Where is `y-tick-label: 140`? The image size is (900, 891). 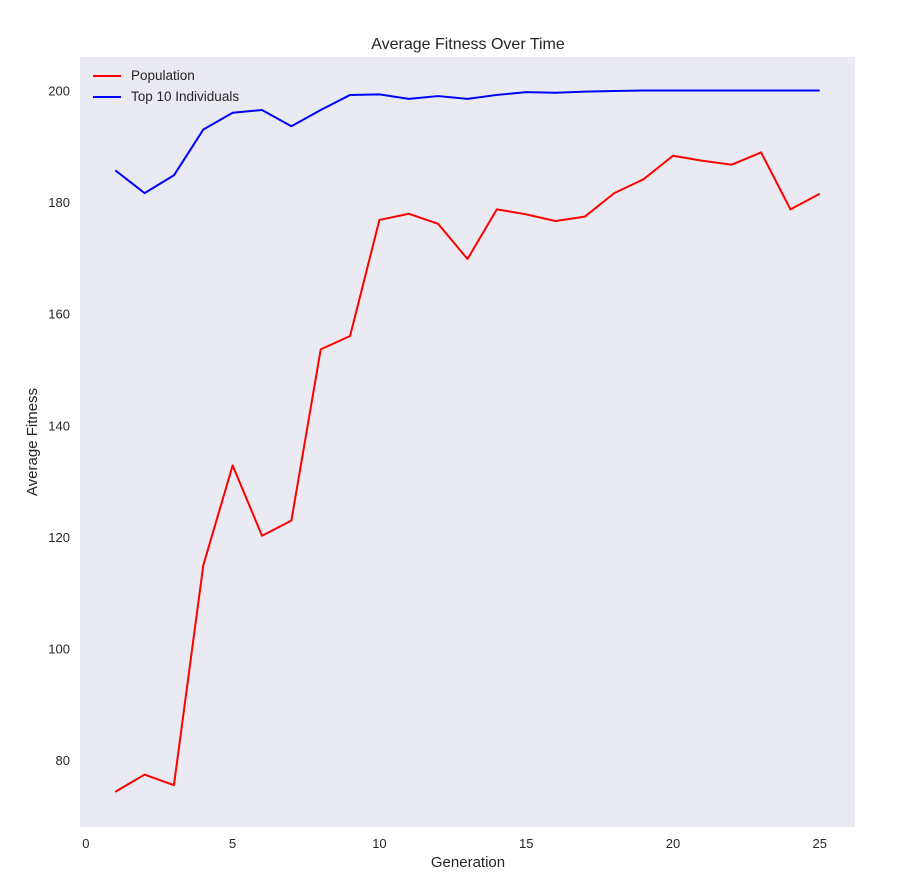
y-tick-label: 140 is located at coordinates (59, 425).